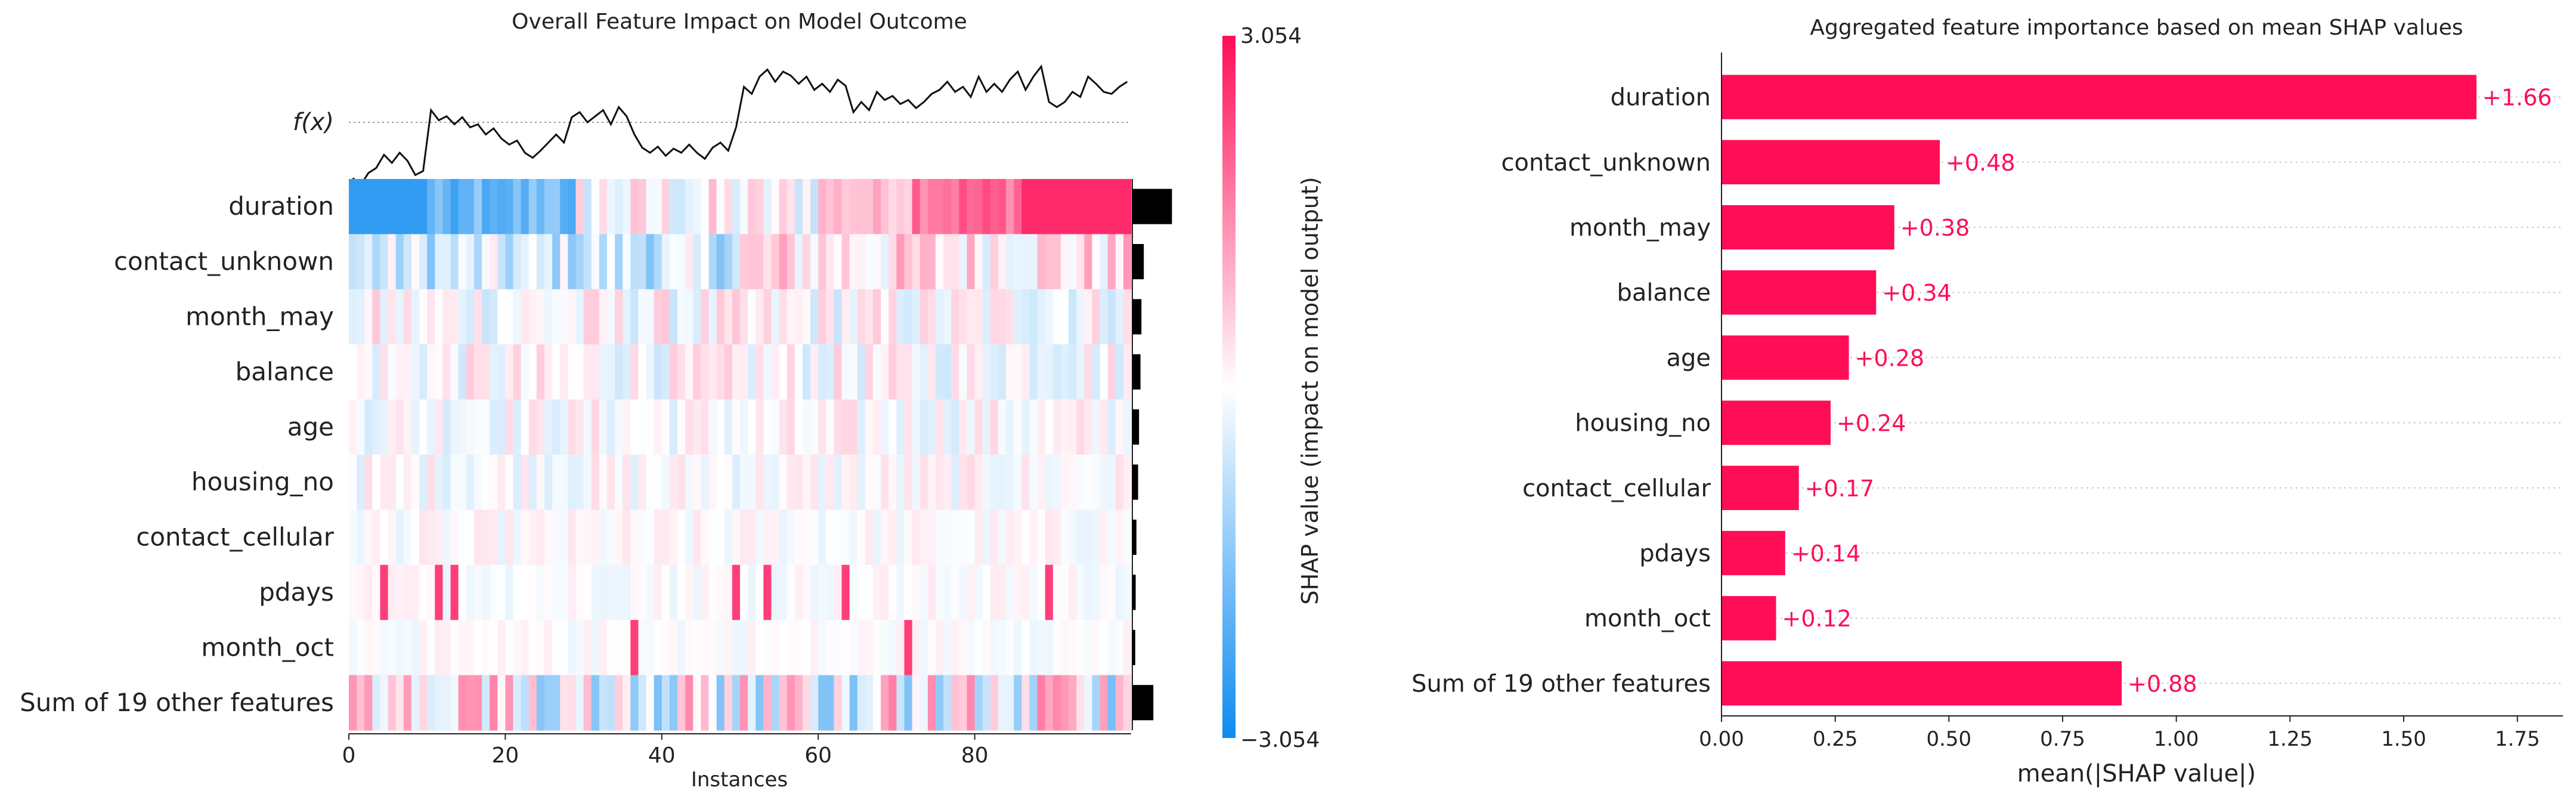 This screenshot has width=2576, height=803. Describe the element at coordinates (281, 206) in the screenshot. I see `heatmap-feature-label: duration` at that location.